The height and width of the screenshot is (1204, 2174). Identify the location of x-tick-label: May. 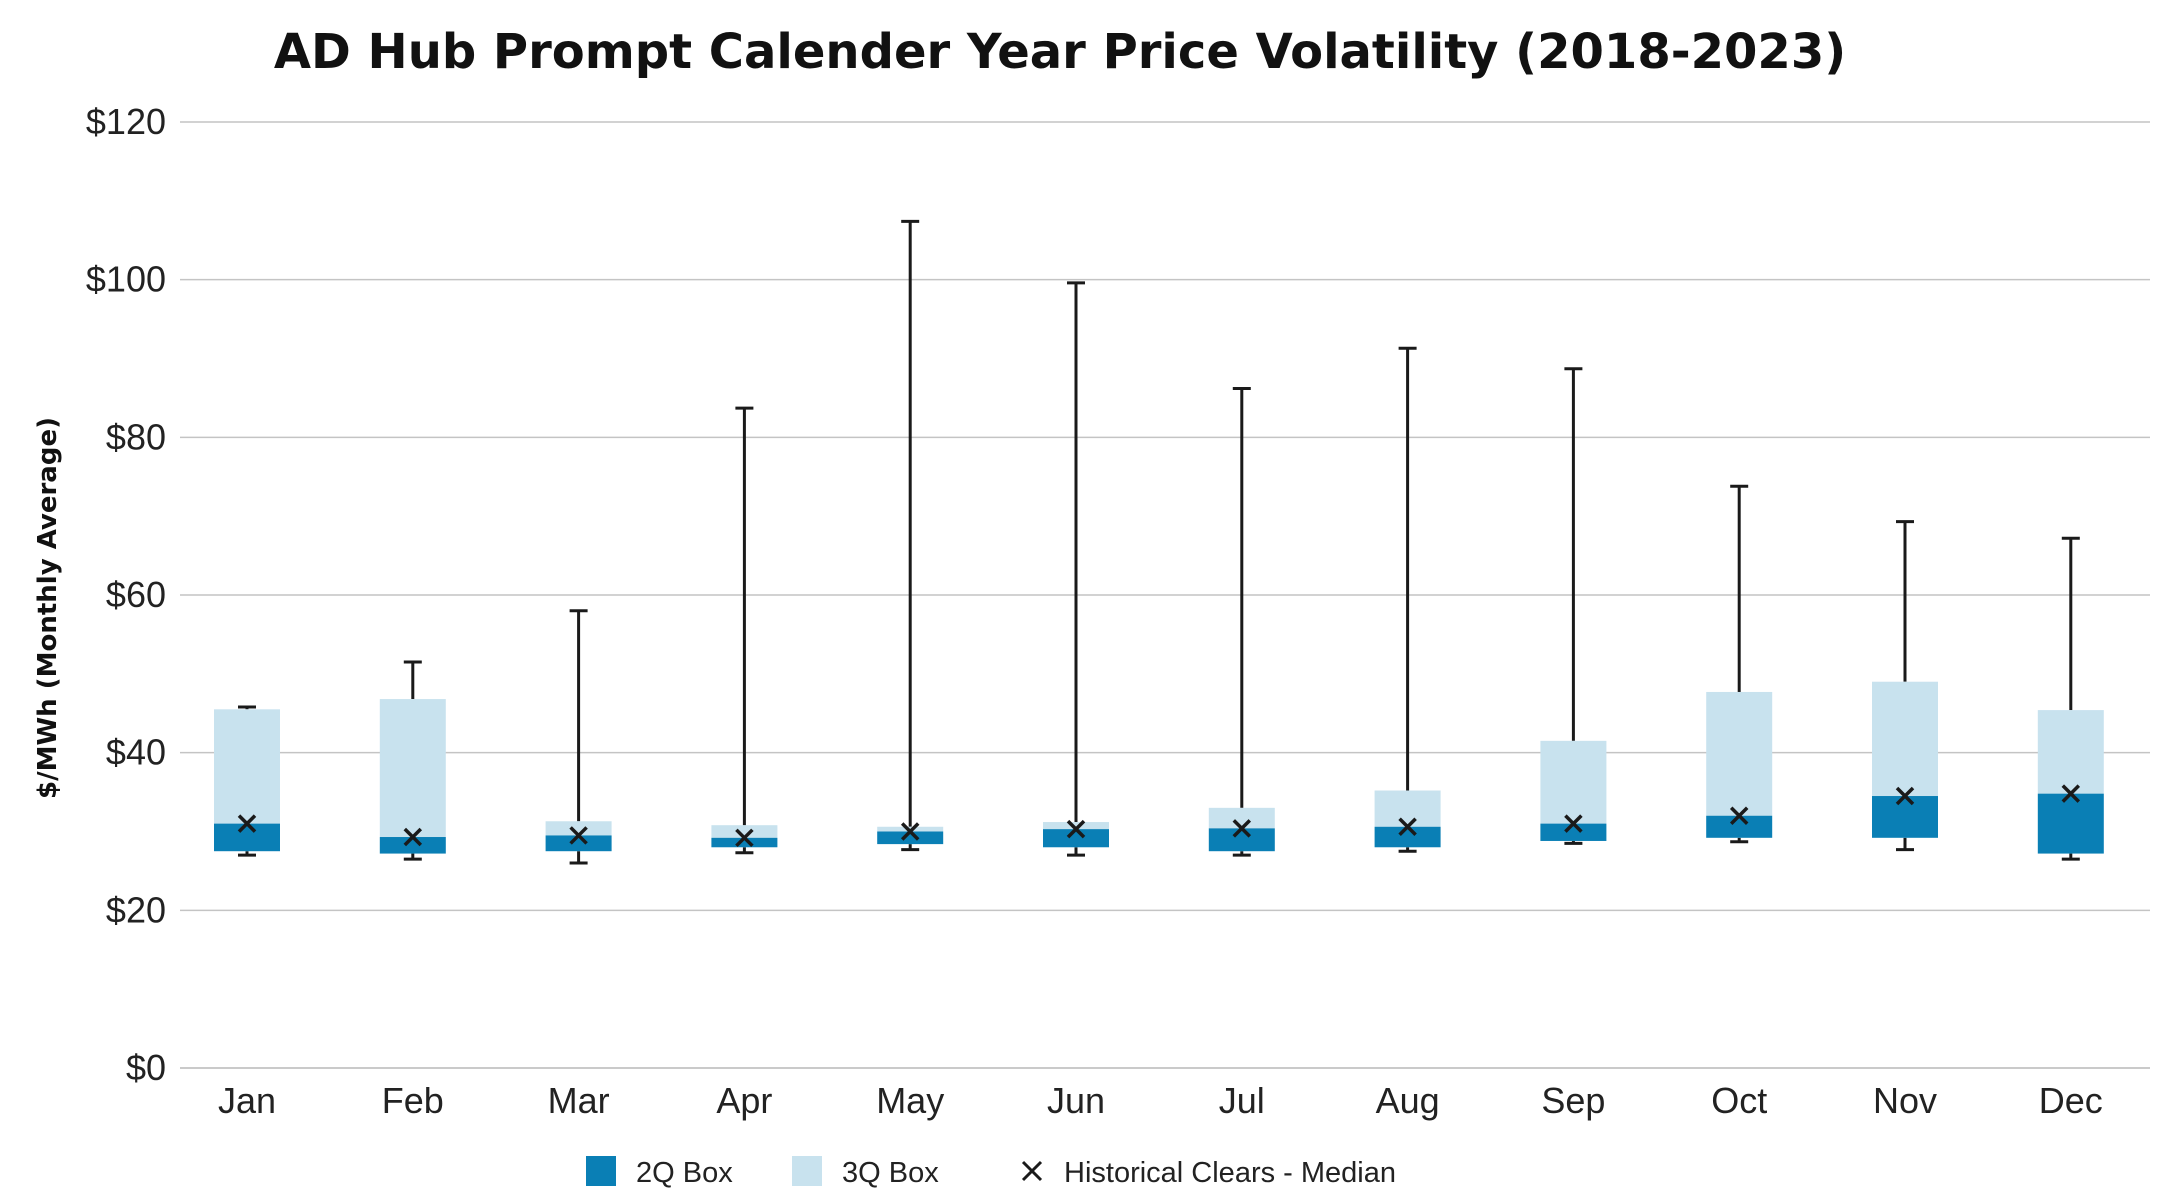
(910, 1100).